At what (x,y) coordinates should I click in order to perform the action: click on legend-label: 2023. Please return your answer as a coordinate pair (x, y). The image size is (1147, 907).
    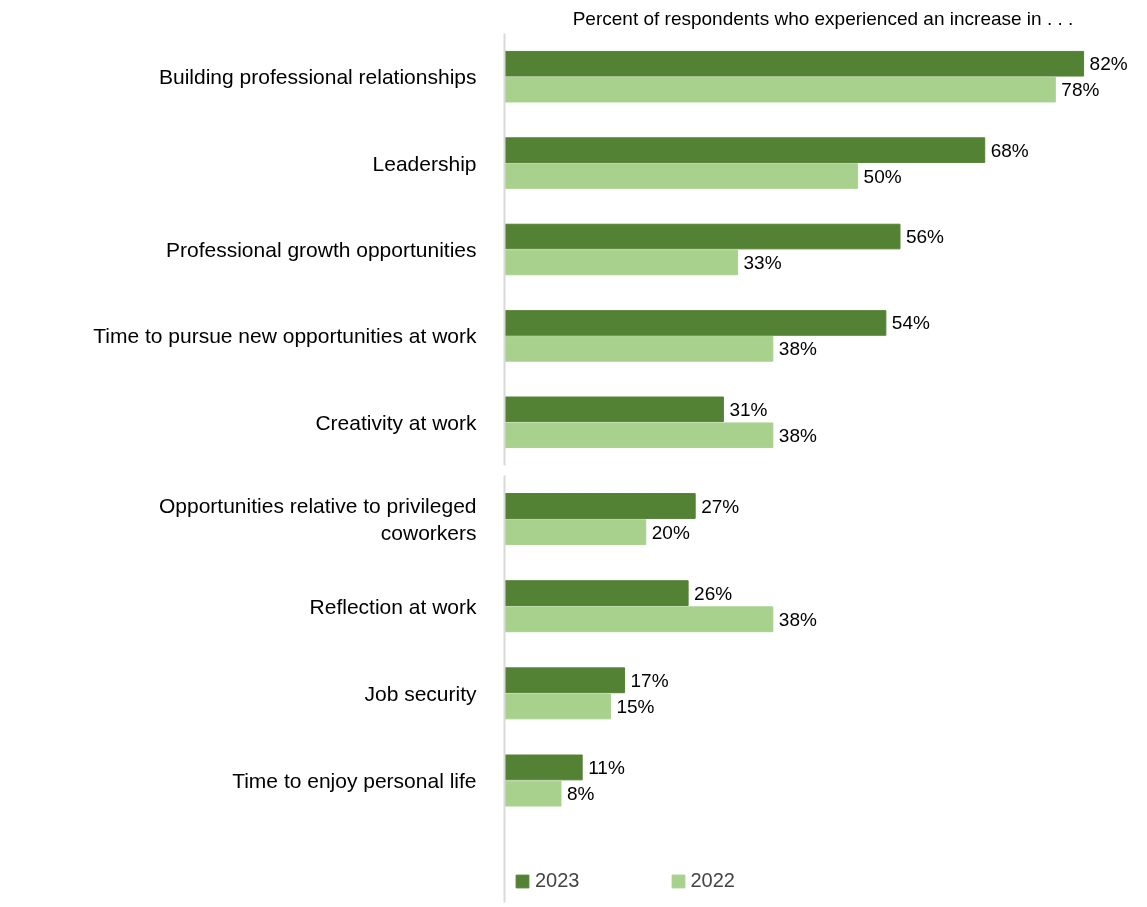
    Looking at the image, I should click on (557, 880).